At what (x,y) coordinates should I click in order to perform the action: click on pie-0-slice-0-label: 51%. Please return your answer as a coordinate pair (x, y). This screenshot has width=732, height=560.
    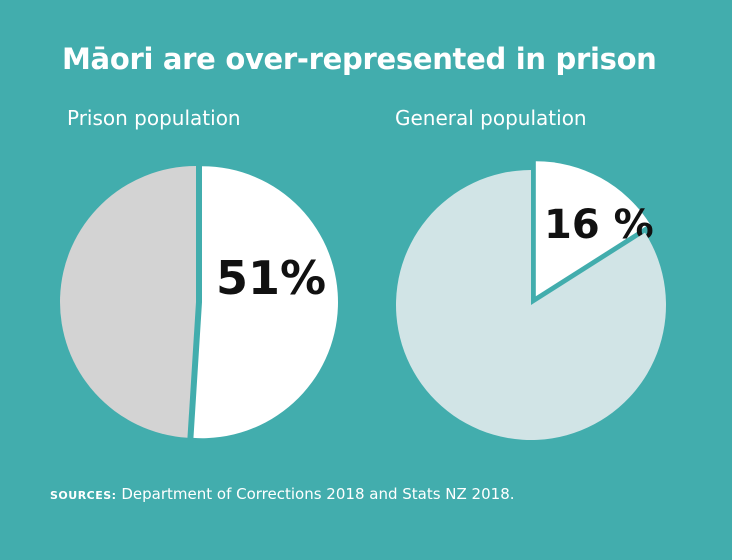
    Looking at the image, I should click on (271, 278).